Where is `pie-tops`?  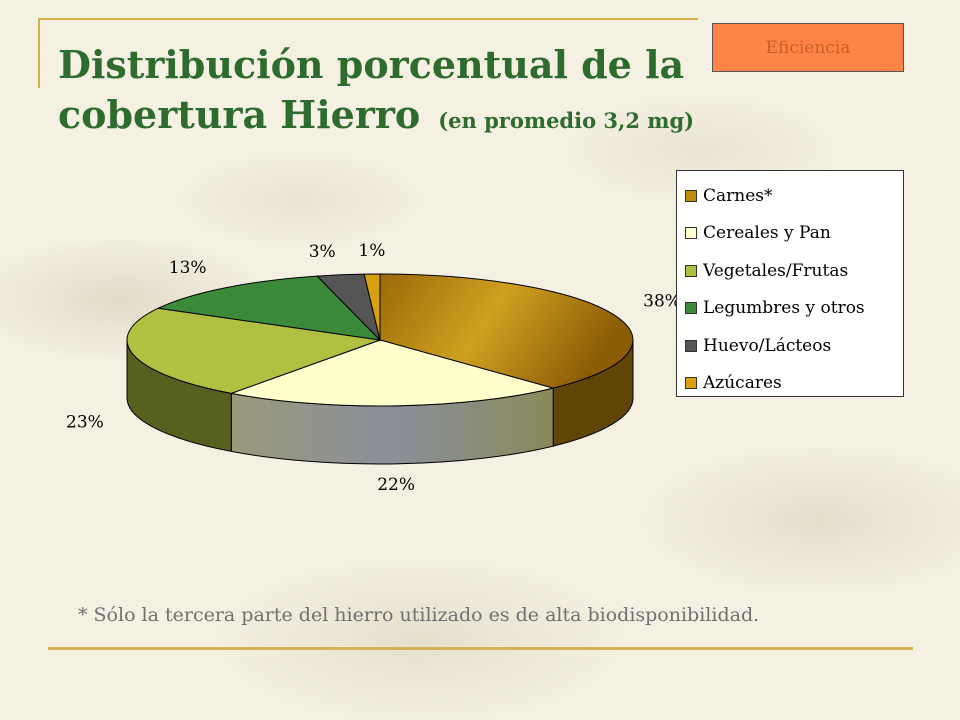 pie-tops is located at coordinates (380, 340).